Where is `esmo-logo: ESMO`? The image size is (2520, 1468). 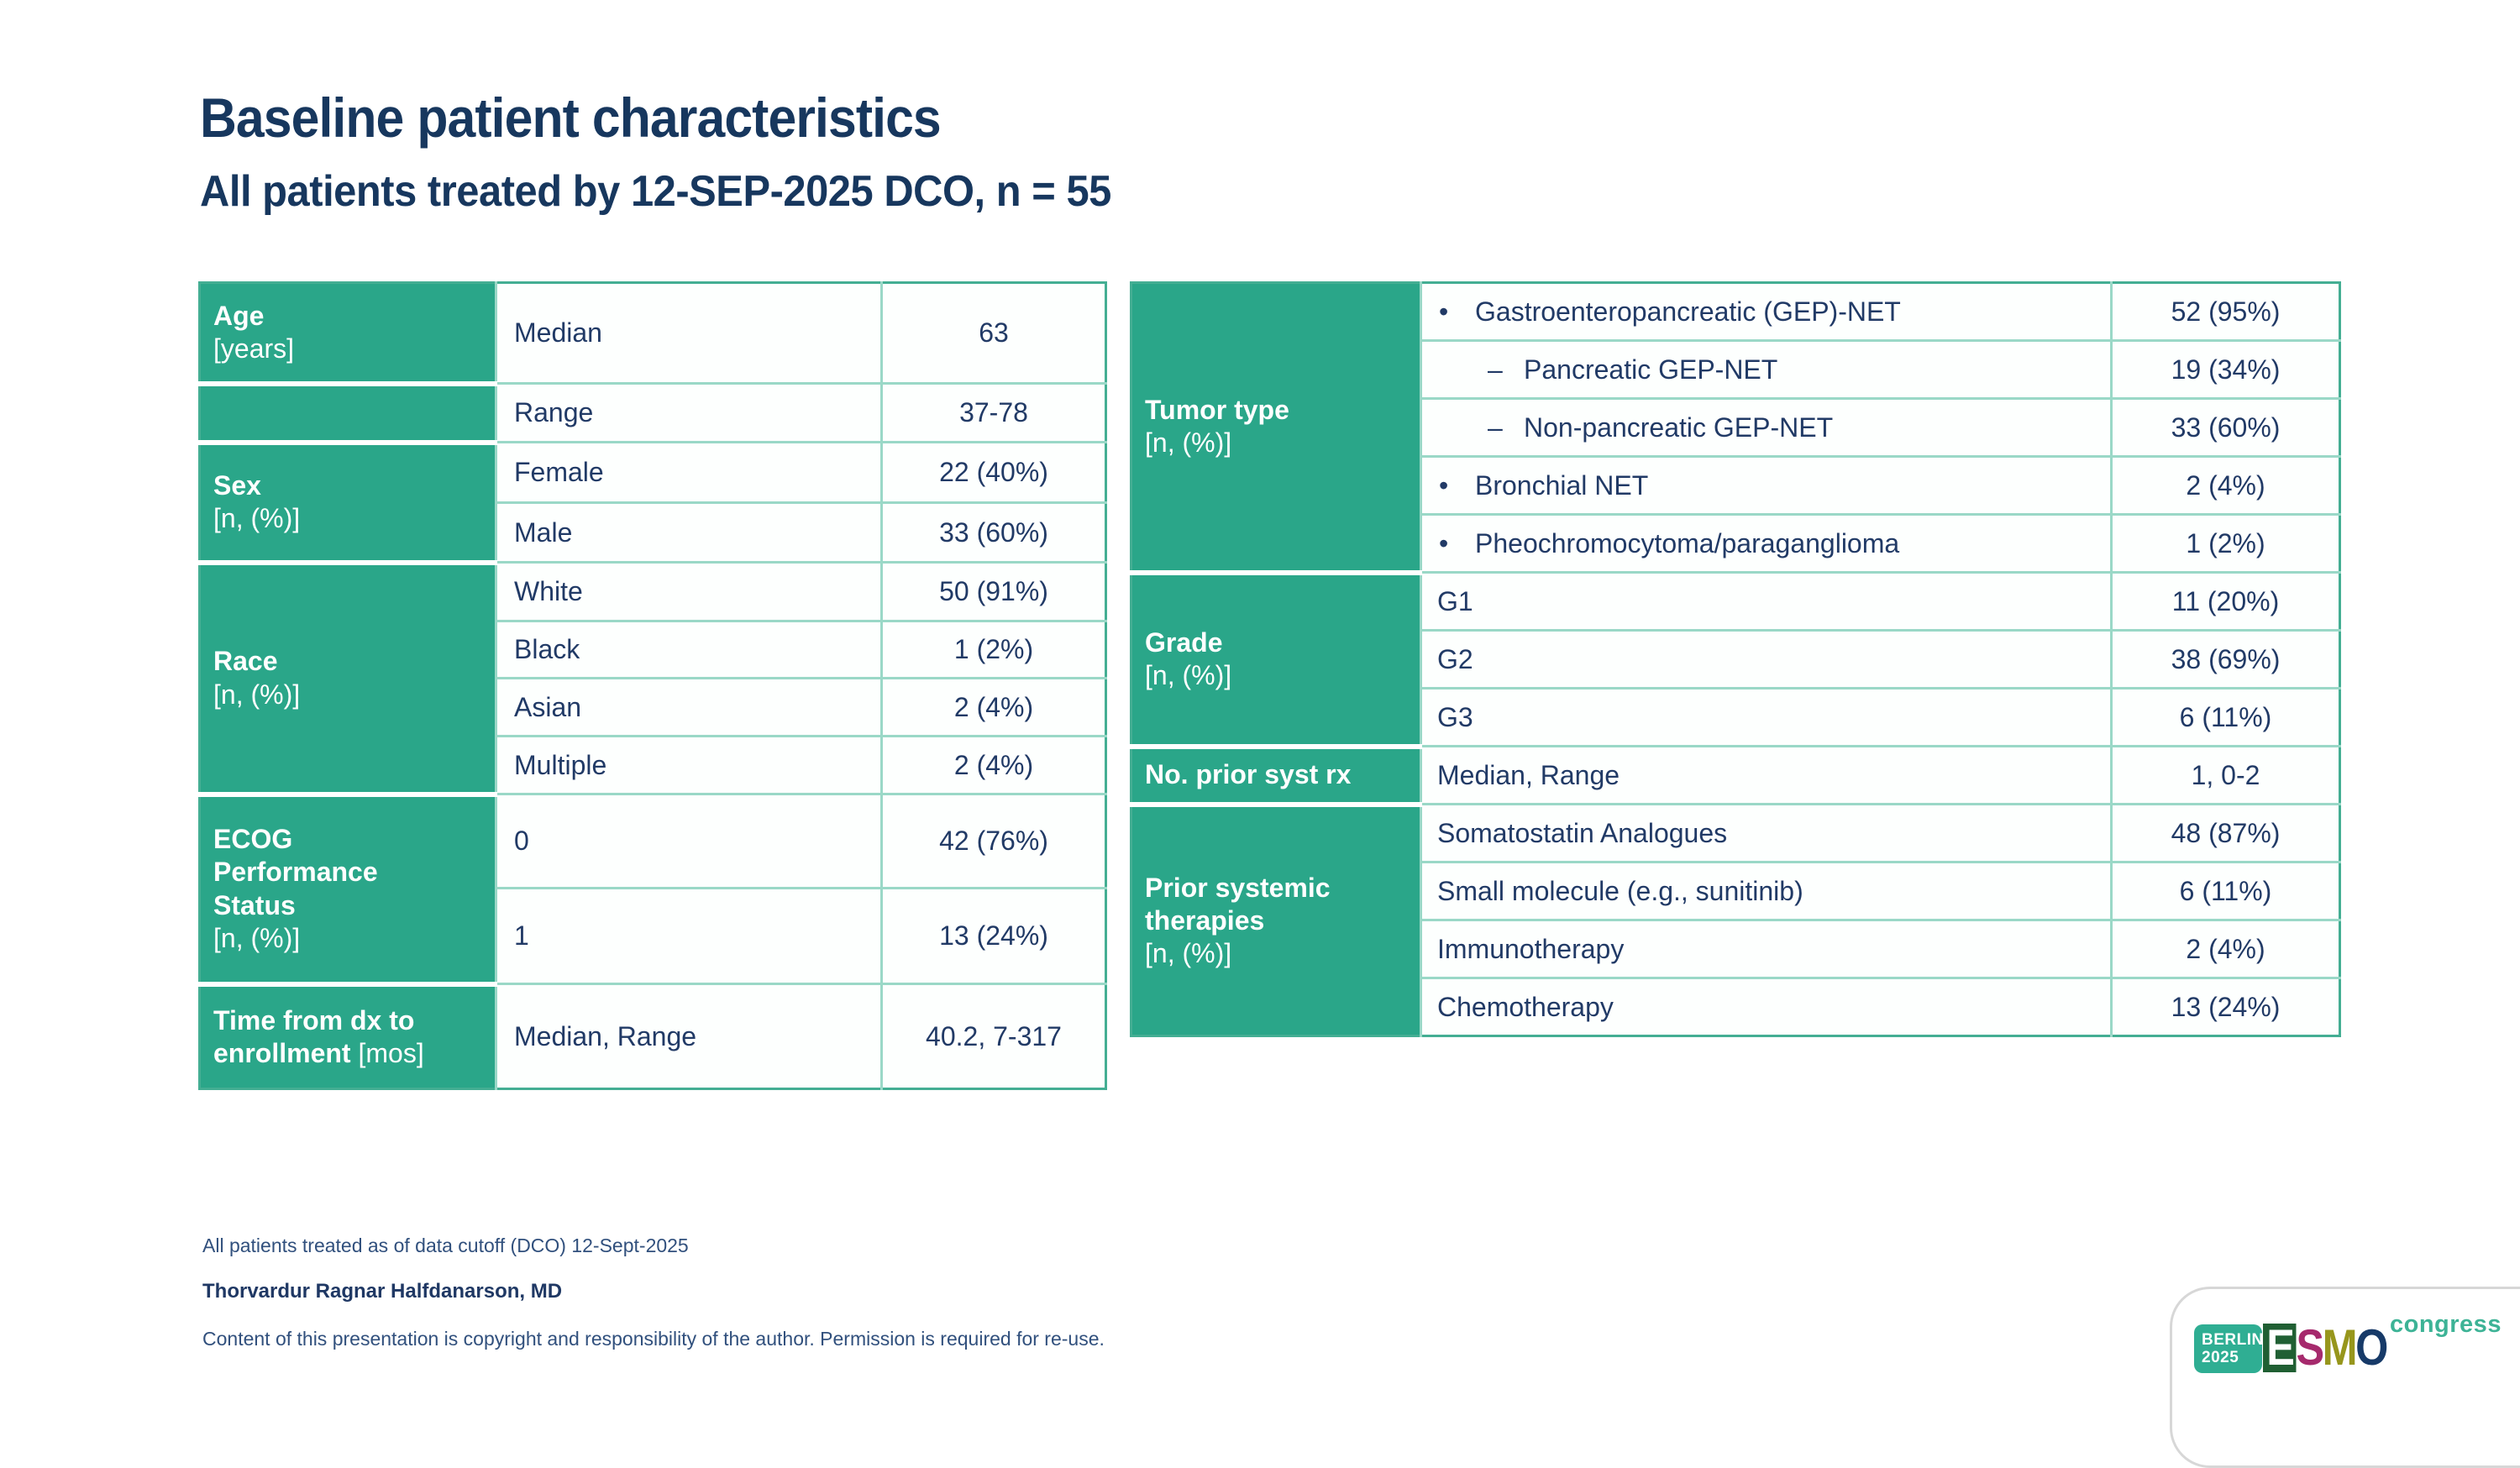
esmo-logo: ESMO is located at coordinates (2325, 1348).